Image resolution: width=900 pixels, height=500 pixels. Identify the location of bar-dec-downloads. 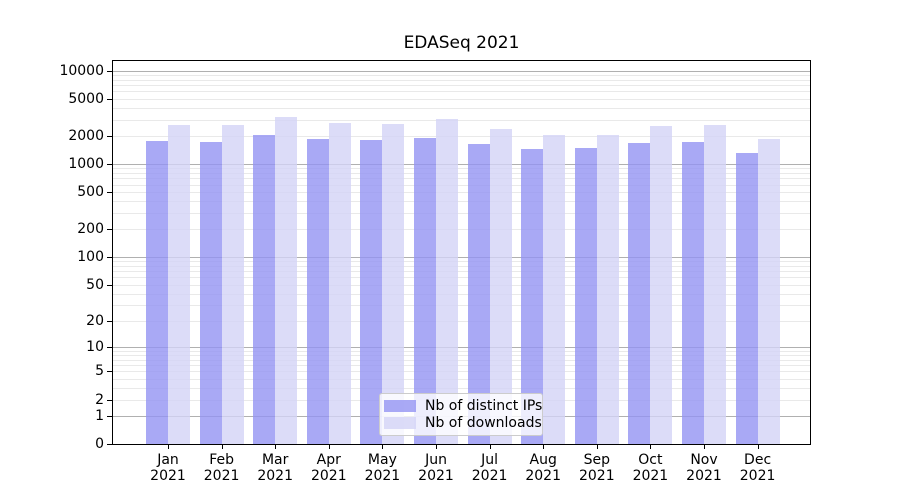
(768, 291).